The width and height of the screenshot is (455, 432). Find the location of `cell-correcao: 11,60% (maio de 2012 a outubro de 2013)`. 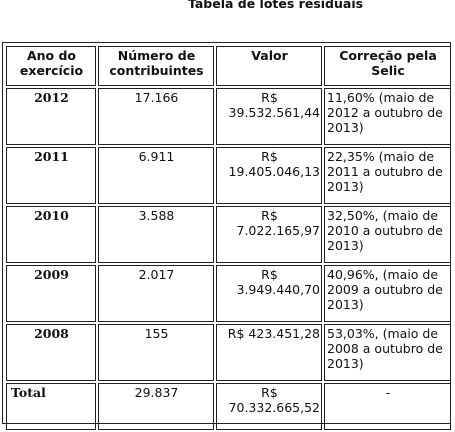

cell-correcao: 11,60% (maio de 2012 a outubro de 2013) is located at coordinates (387, 116).